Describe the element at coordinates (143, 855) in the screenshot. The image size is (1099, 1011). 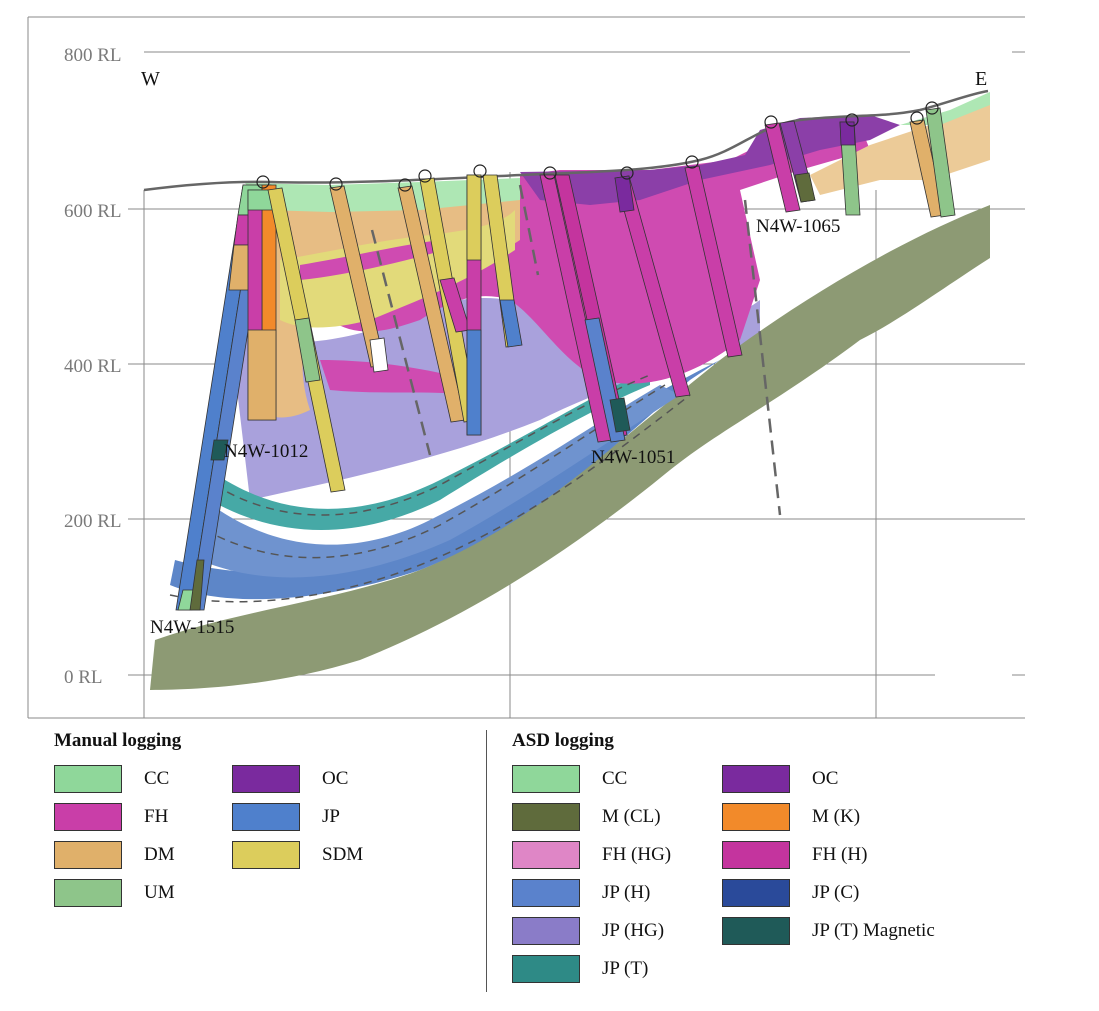
I see `manual-legend-item: DM` at that location.